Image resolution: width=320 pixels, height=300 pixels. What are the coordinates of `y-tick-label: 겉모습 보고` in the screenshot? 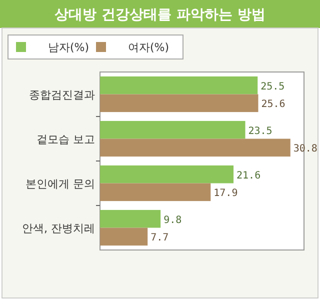 It's located at (65, 139).